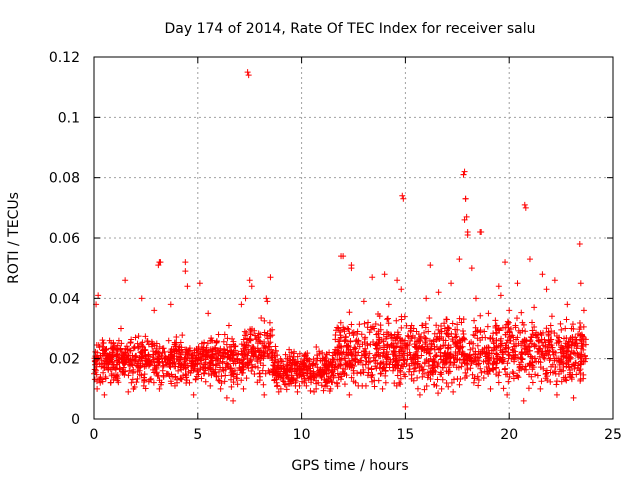  Describe the element at coordinates (64, 58) in the screenshot. I see `y-tick-label: 0.12` at that location.